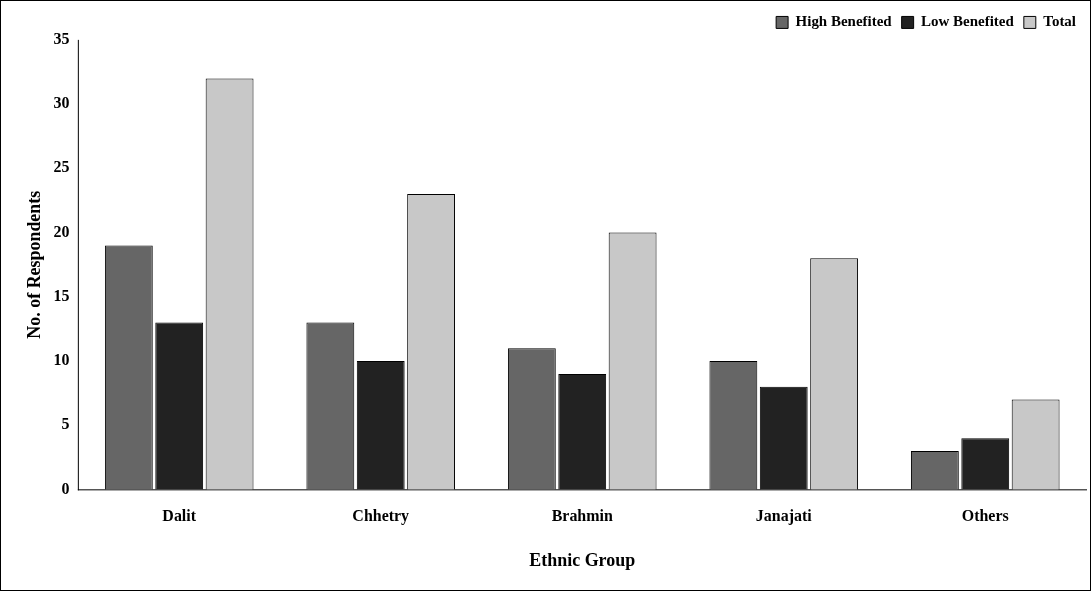 The height and width of the screenshot is (591, 1091). Describe the element at coordinates (381, 516) in the screenshot. I see `x-tick-label: Chhetry` at that location.